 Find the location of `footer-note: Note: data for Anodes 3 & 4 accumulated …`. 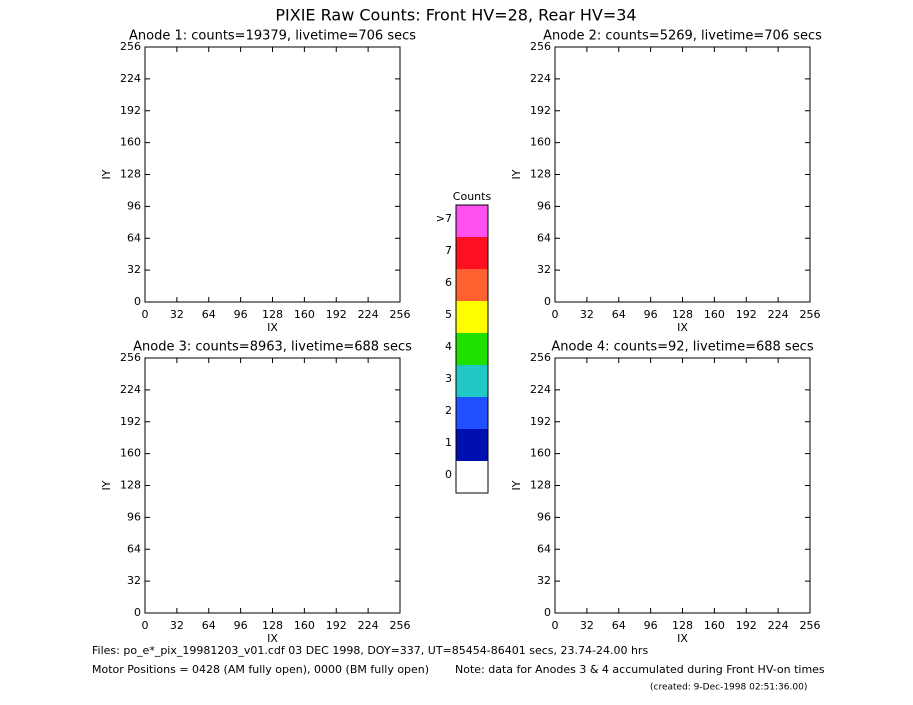

footer-note: Note: data for Anodes 3 & 4 accumulated … is located at coordinates (640, 669).